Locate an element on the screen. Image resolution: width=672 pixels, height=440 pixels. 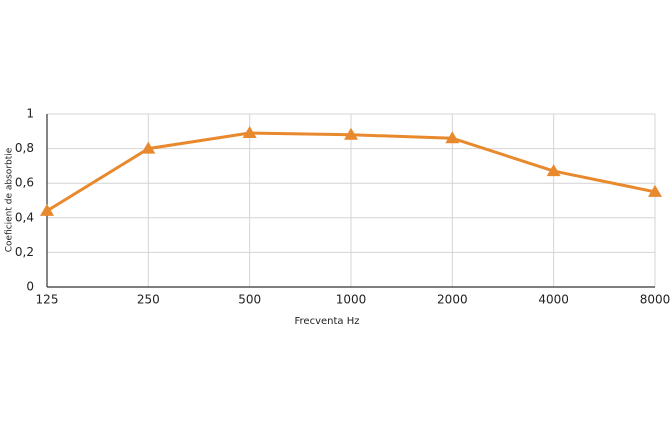
y-tick-label: 0,6 is located at coordinates (24, 183).